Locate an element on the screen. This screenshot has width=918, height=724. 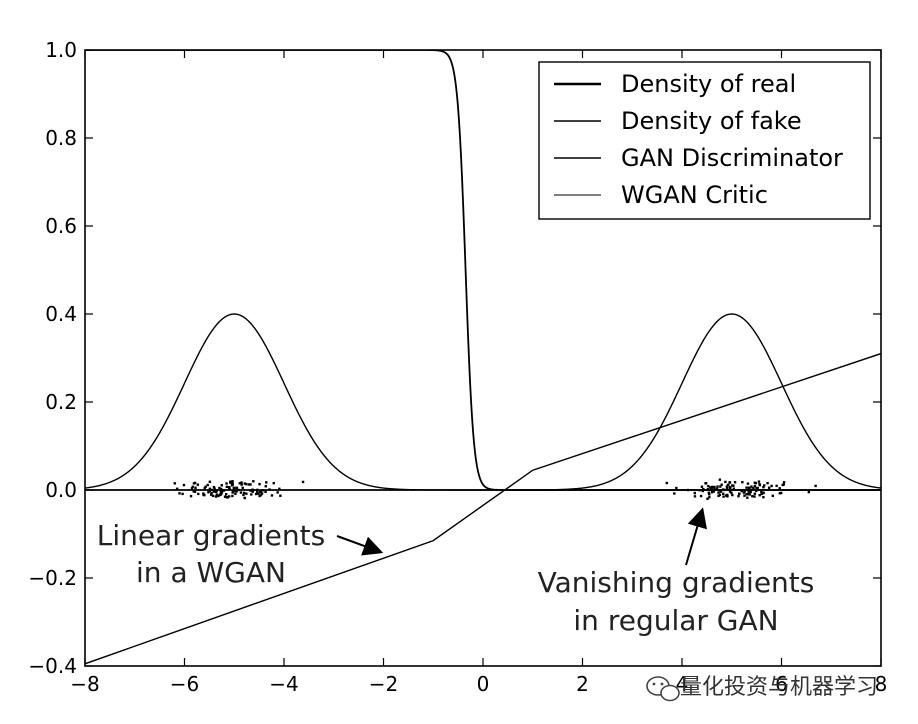
annotation-linear-line2: in a WGAN is located at coordinates (211, 572).